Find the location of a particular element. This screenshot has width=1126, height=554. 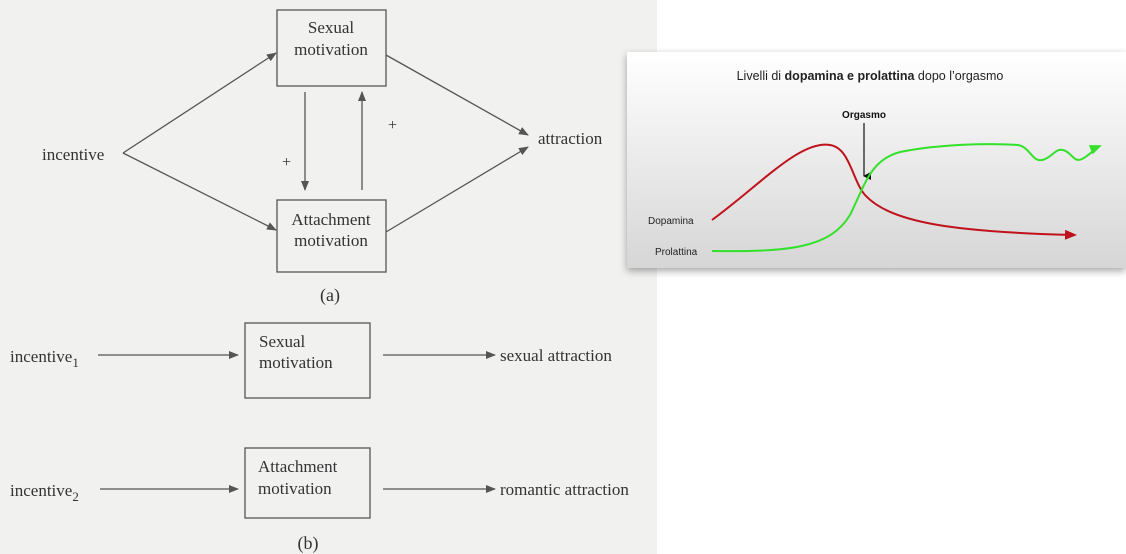

title-bold: dopamina e prolattina is located at coordinates (850, 76).